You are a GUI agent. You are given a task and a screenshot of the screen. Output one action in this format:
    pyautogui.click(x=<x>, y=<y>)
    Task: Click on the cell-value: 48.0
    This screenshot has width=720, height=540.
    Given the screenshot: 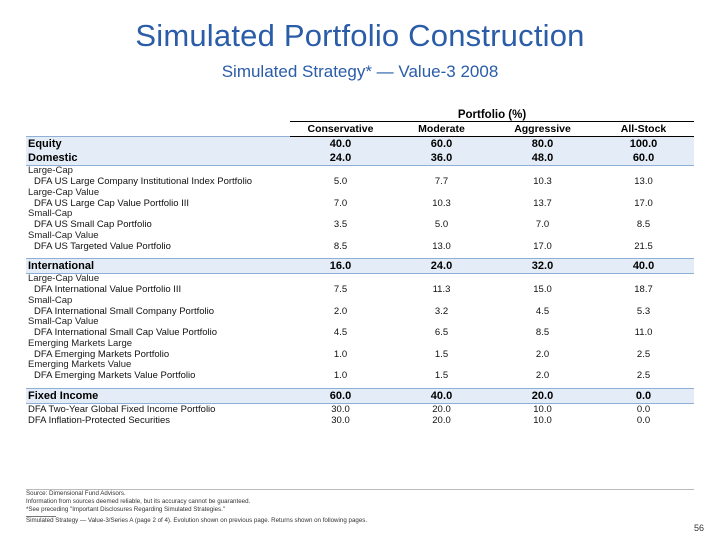 What is the action you would take?
    pyautogui.click(x=542, y=158)
    